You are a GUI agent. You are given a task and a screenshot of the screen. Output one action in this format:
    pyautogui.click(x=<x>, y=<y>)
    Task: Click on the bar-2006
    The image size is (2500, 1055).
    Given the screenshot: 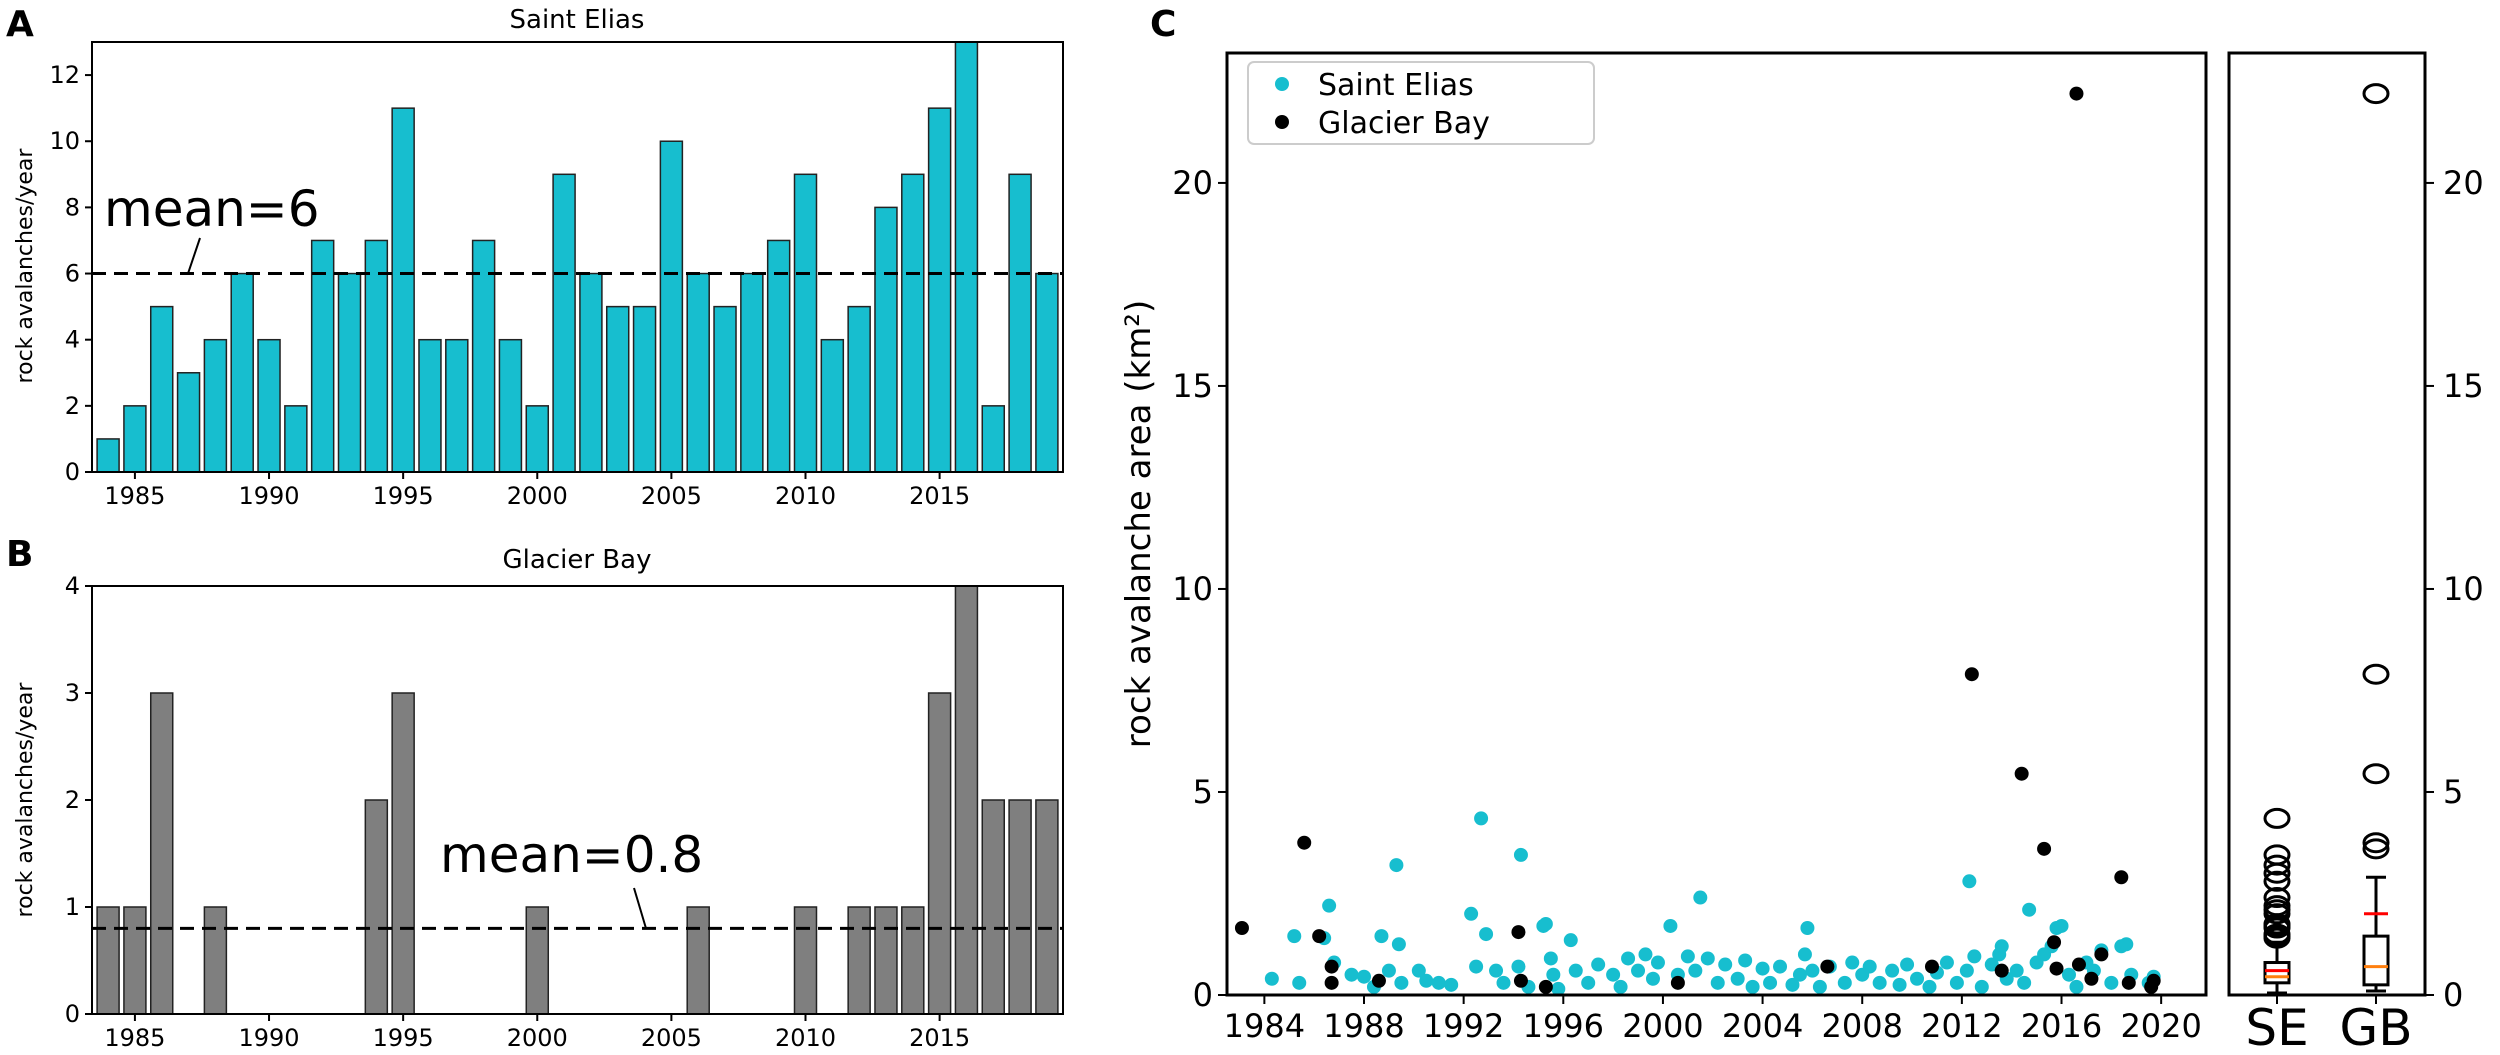 What is the action you would take?
    pyautogui.click(x=698, y=372)
    